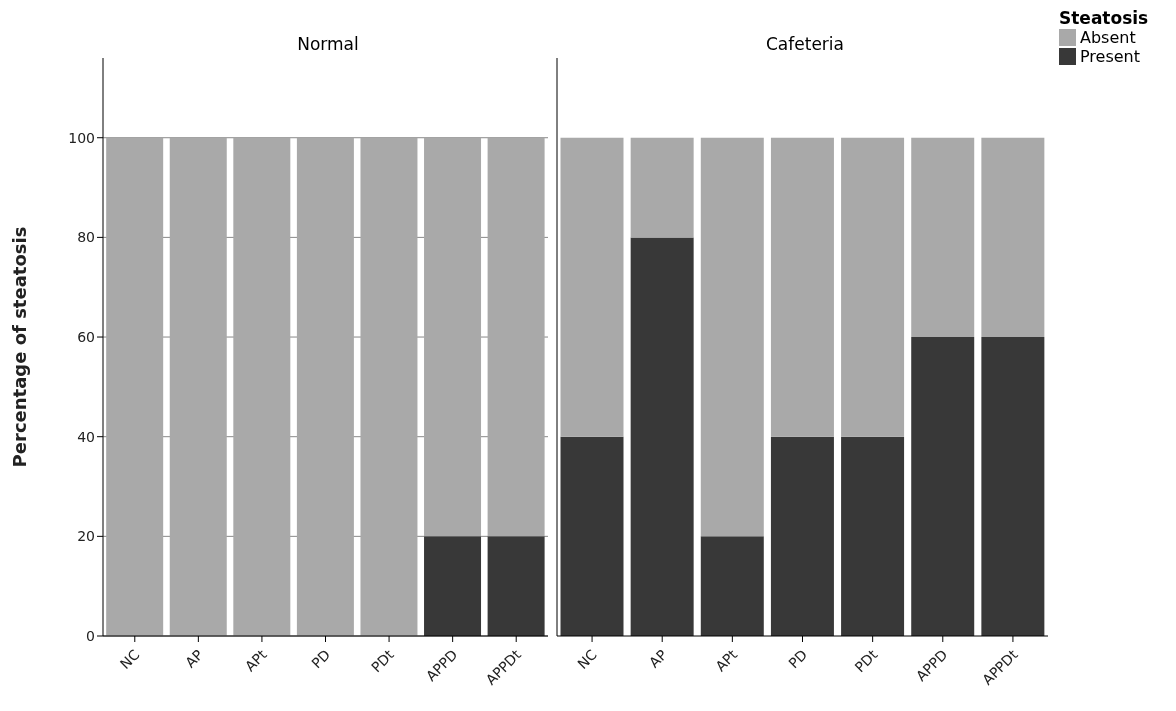 The image size is (1176, 711). What do you see at coordinates (328, 44) in the screenshot?
I see `chart-title: Normal` at bounding box center [328, 44].